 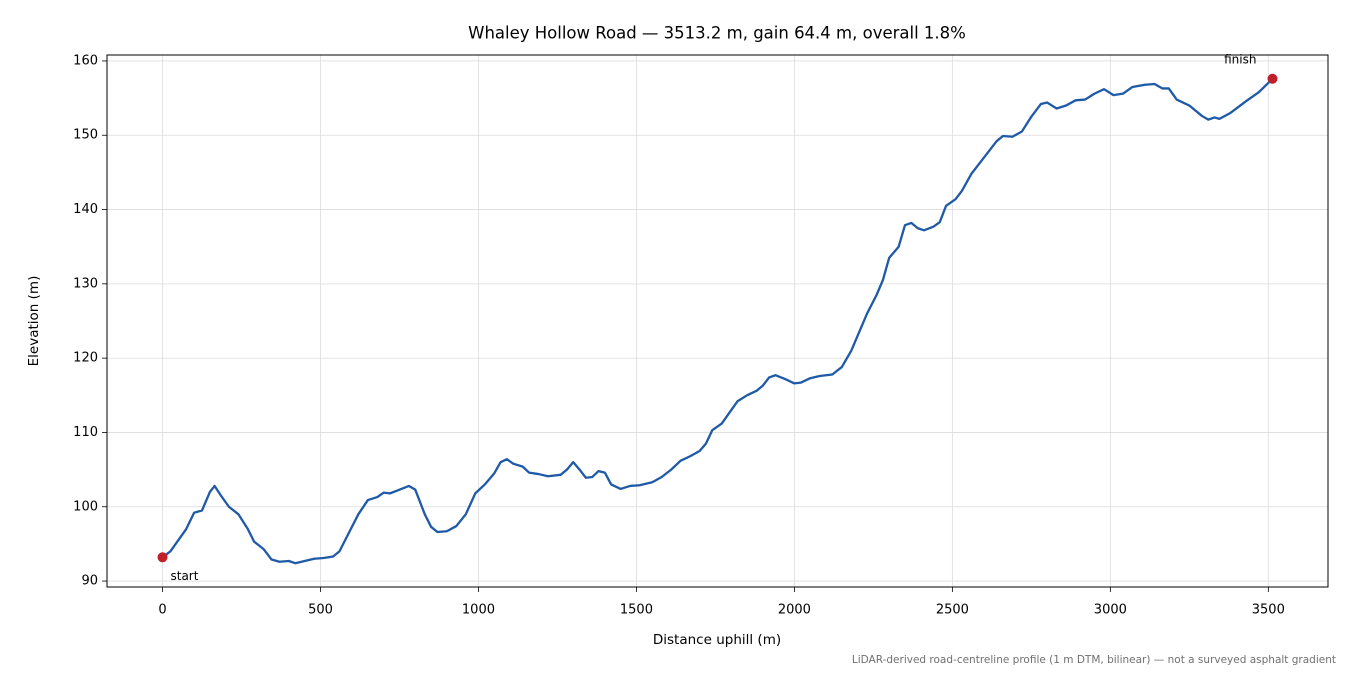 What do you see at coordinates (794, 610) in the screenshot?
I see `x-tick-label: 2000` at bounding box center [794, 610].